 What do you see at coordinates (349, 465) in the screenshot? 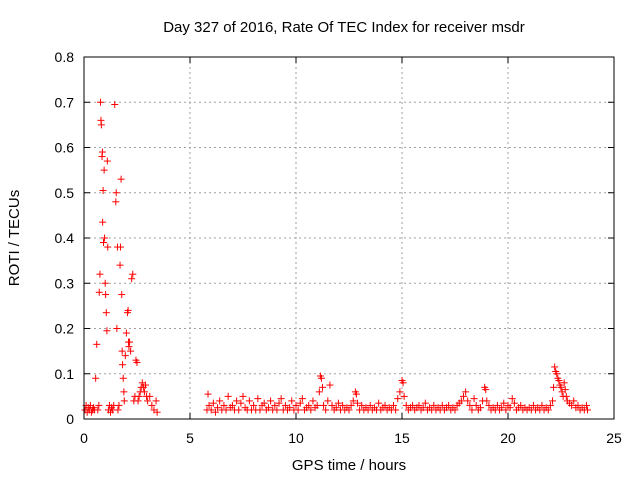
I see `x-axis-label: GPS time / hours` at bounding box center [349, 465].